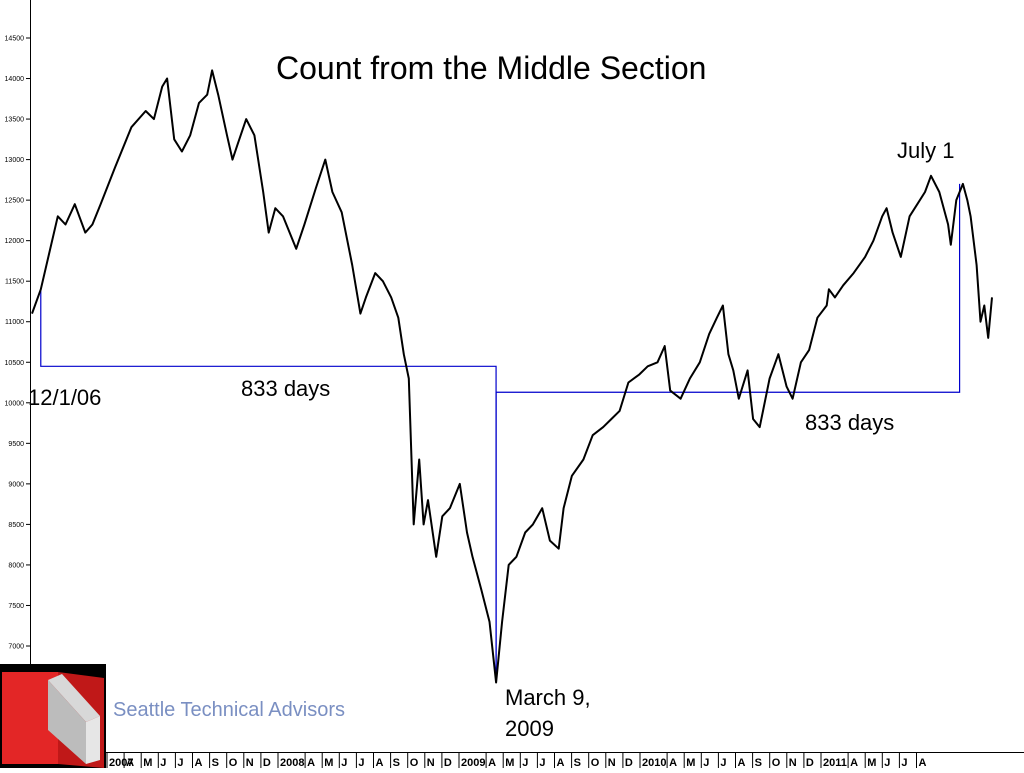 The height and width of the screenshot is (773, 1024). Describe the element at coordinates (16, 647) in the screenshot. I see `y-tick-label: 7000` at that location.